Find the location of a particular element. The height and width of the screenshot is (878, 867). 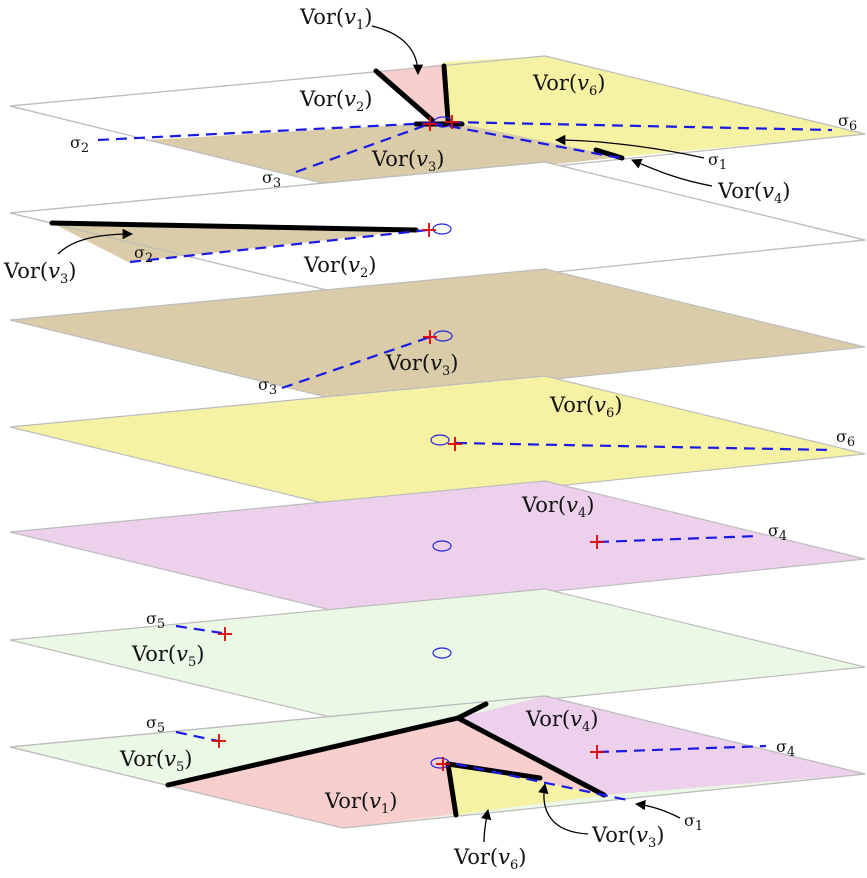

layer-1-region-v3 is located at coordinates (385, 154).